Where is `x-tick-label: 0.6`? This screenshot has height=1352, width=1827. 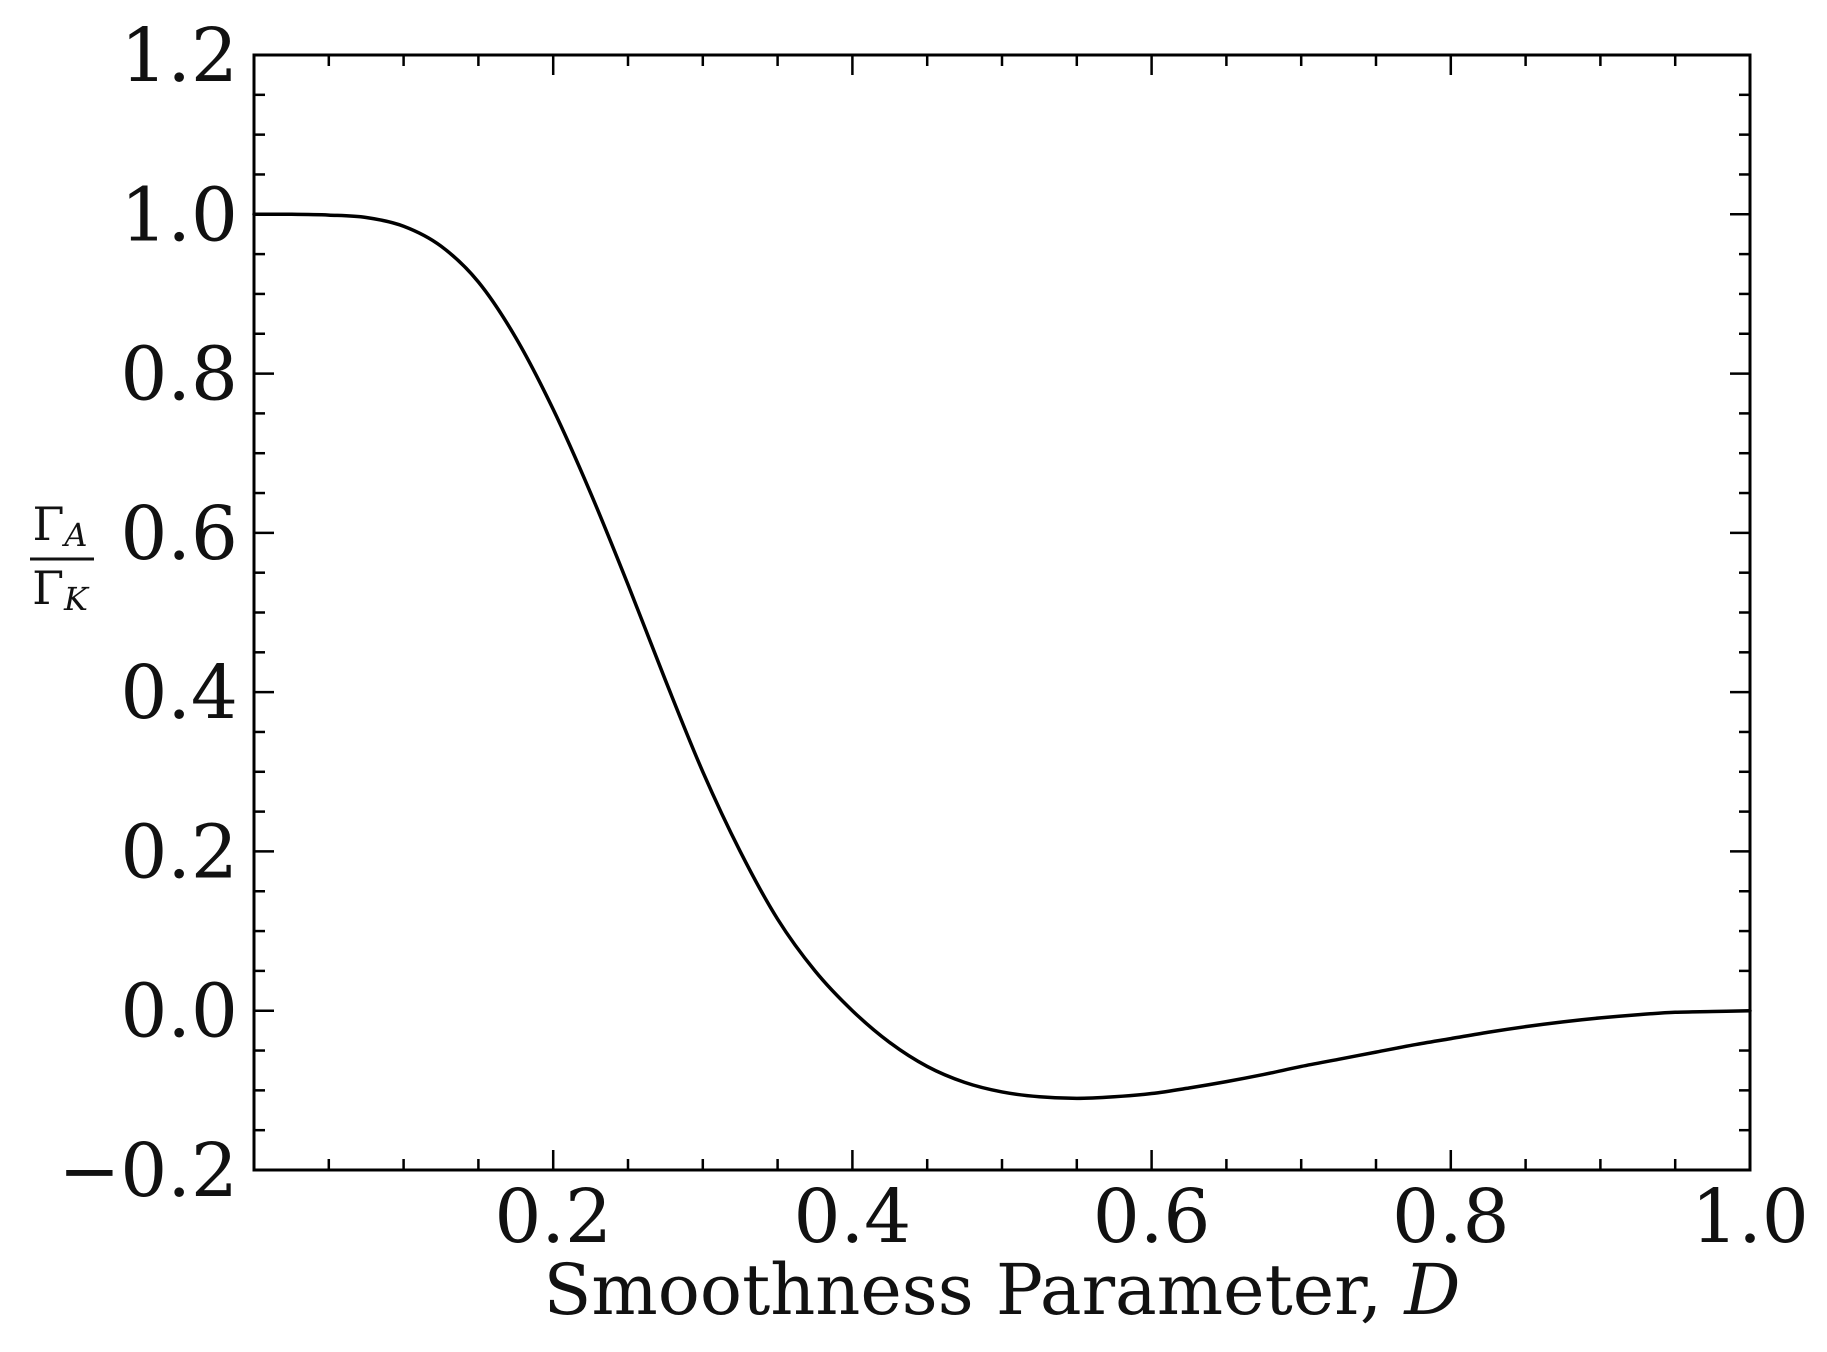 x-tick-label: 0.6 is located at coordinates (1152, 1217).